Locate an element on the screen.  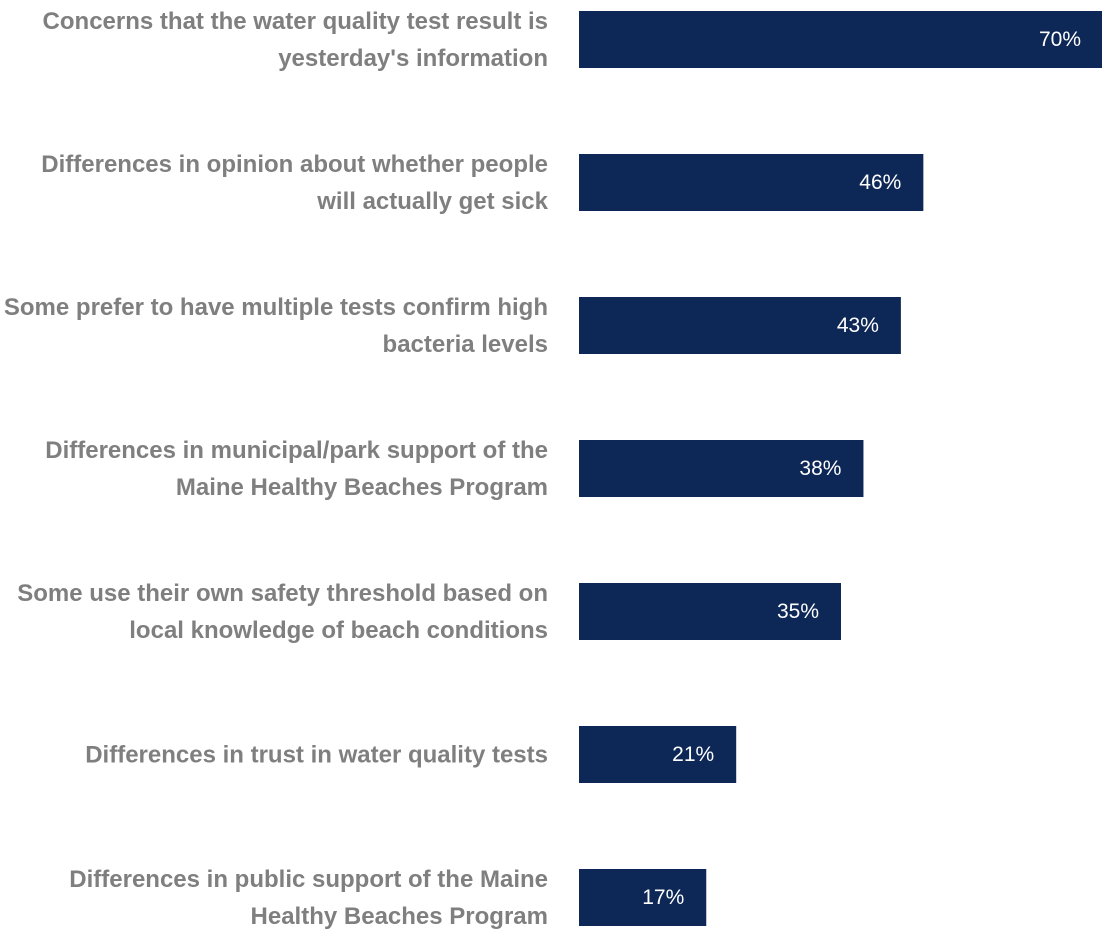
value-label-4: 38% is located at coordinates (820, 468).